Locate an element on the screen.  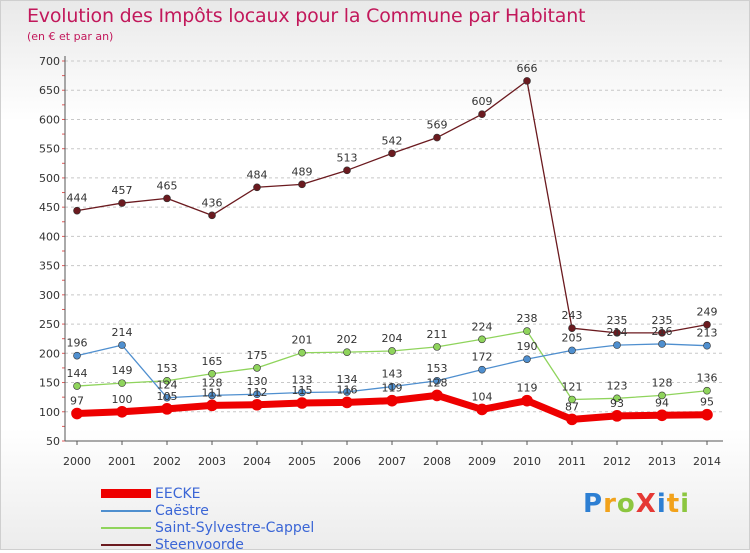
data-label-saint-sylvestre-cappel: 149 is located at coordinates (122, 370).